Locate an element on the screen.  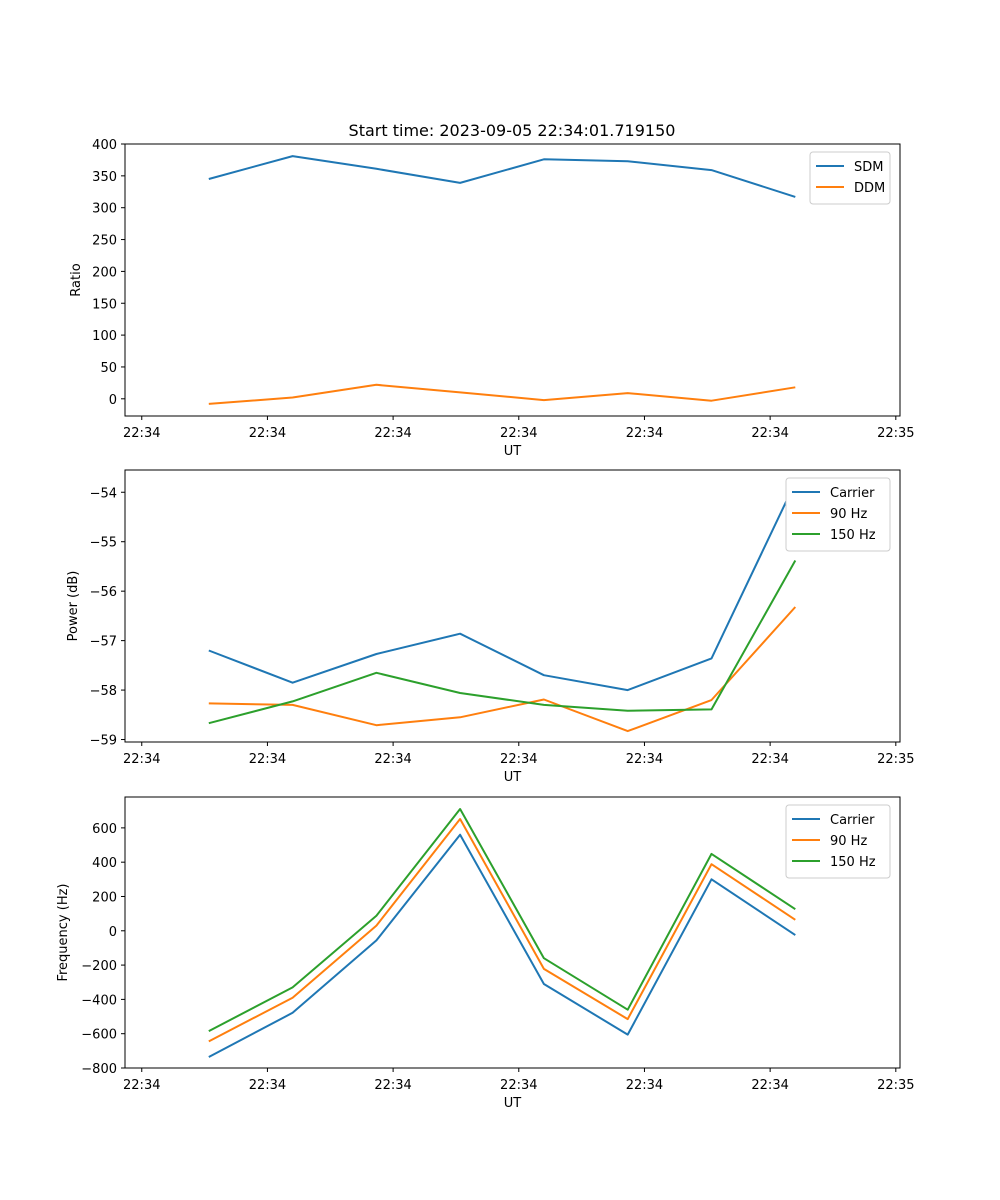
y-tick-label: −54 is located at coordinates (103, 493).